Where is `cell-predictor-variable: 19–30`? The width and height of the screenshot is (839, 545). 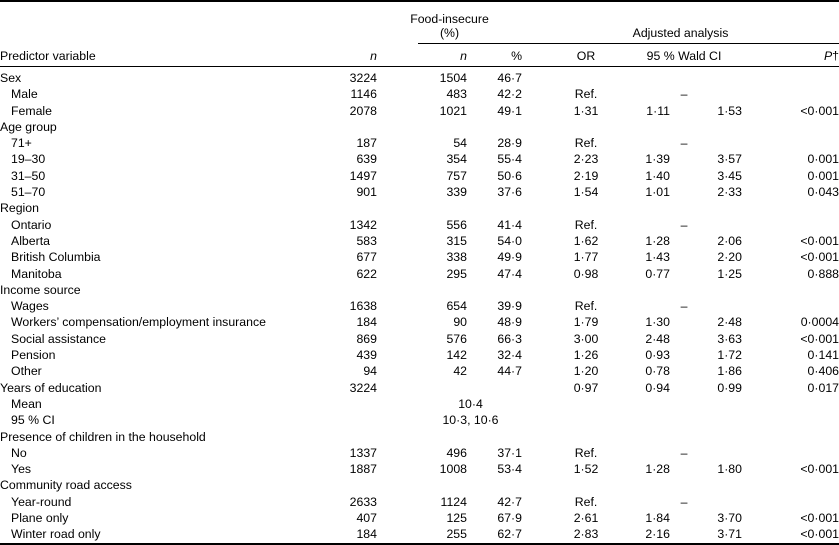
cell-predictor-variable: 19–30 is located at coordinates (28, 159).